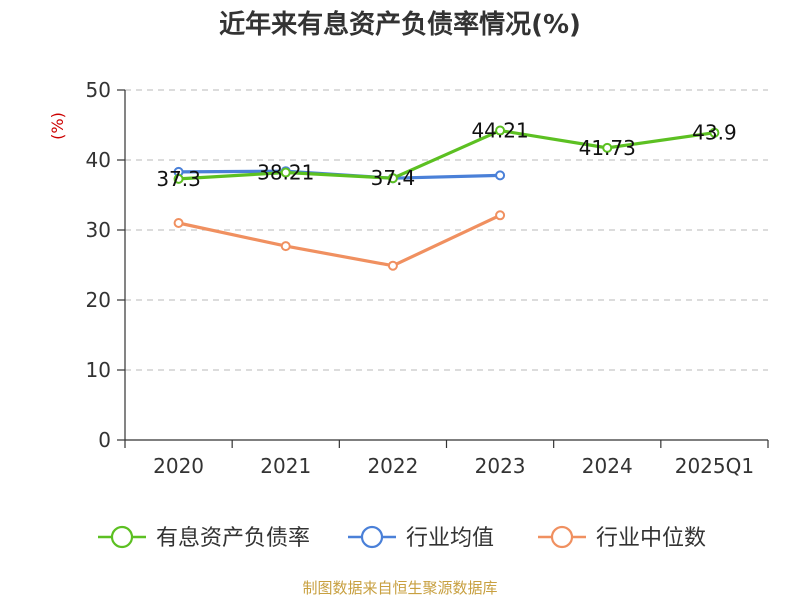 The image size is (800, 600). I want to click on y-tick-label: 10, so click(98, 370).